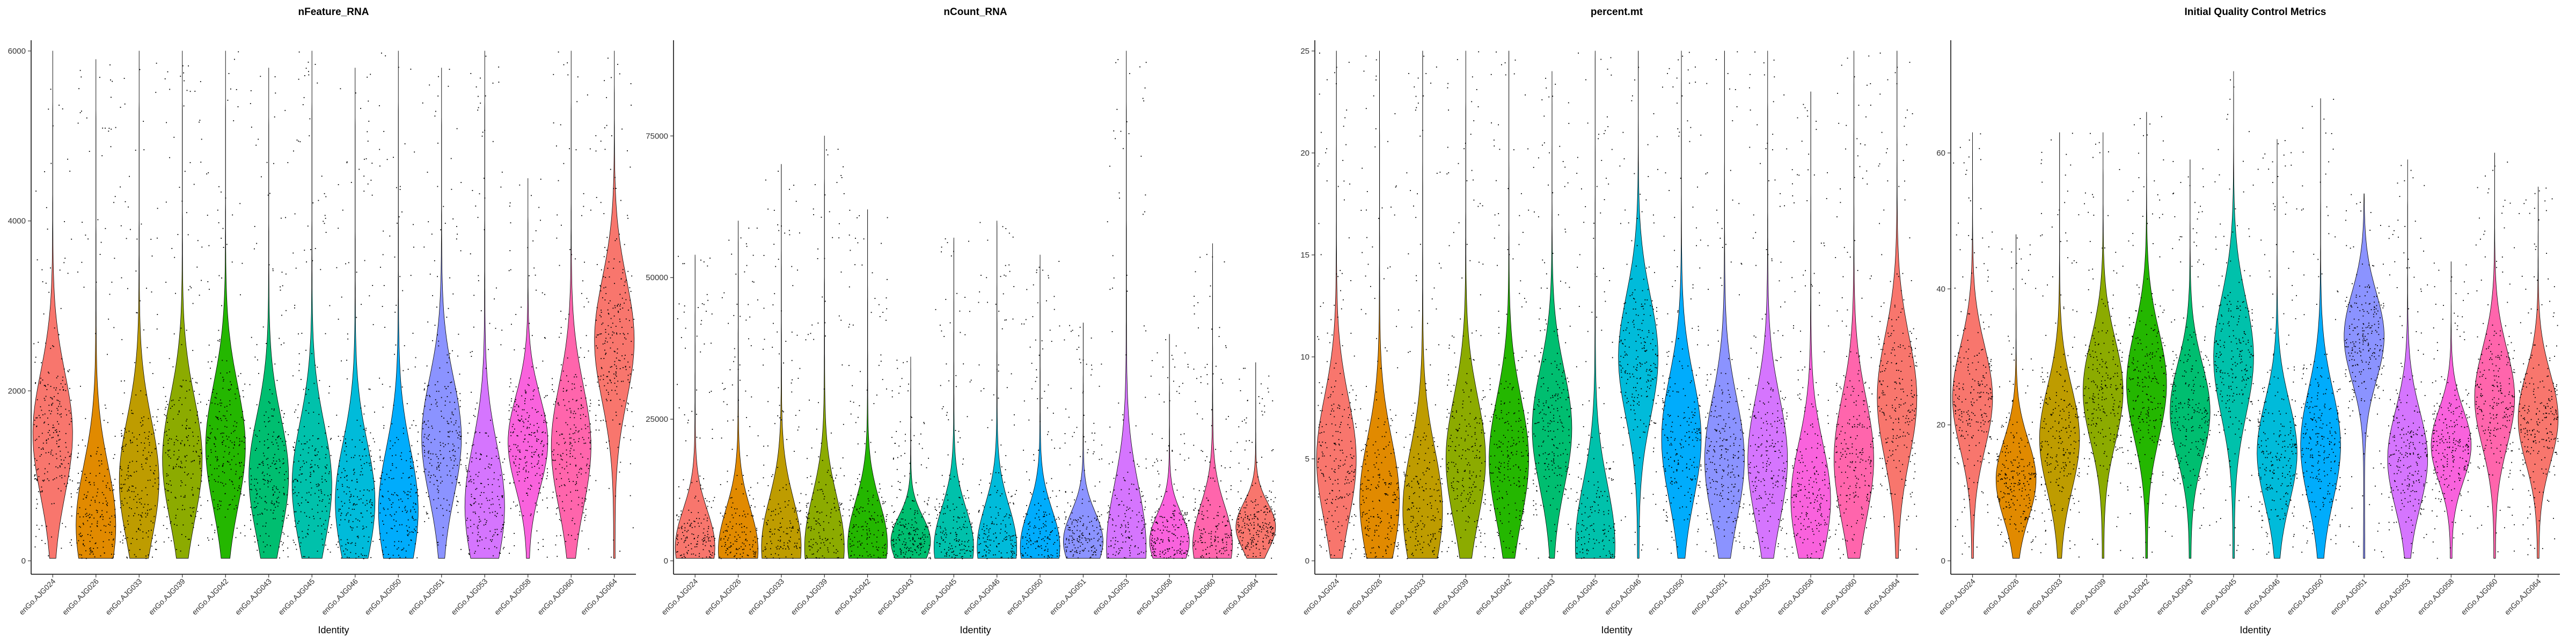 This screenshot has height=644, width=2576. What do you see at coordinates (226, 296) in the screenshot?
I see `jitter-points-enGo.AJG042` at bounding box center [226, 296].